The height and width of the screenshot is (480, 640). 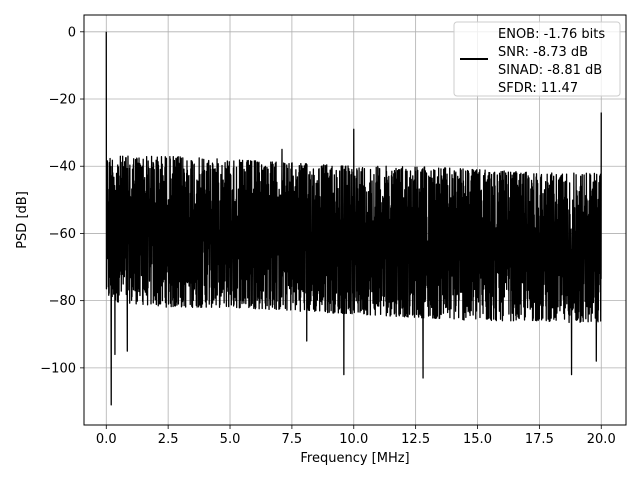 I want to click on legend-box, so click(x=537, y=59).